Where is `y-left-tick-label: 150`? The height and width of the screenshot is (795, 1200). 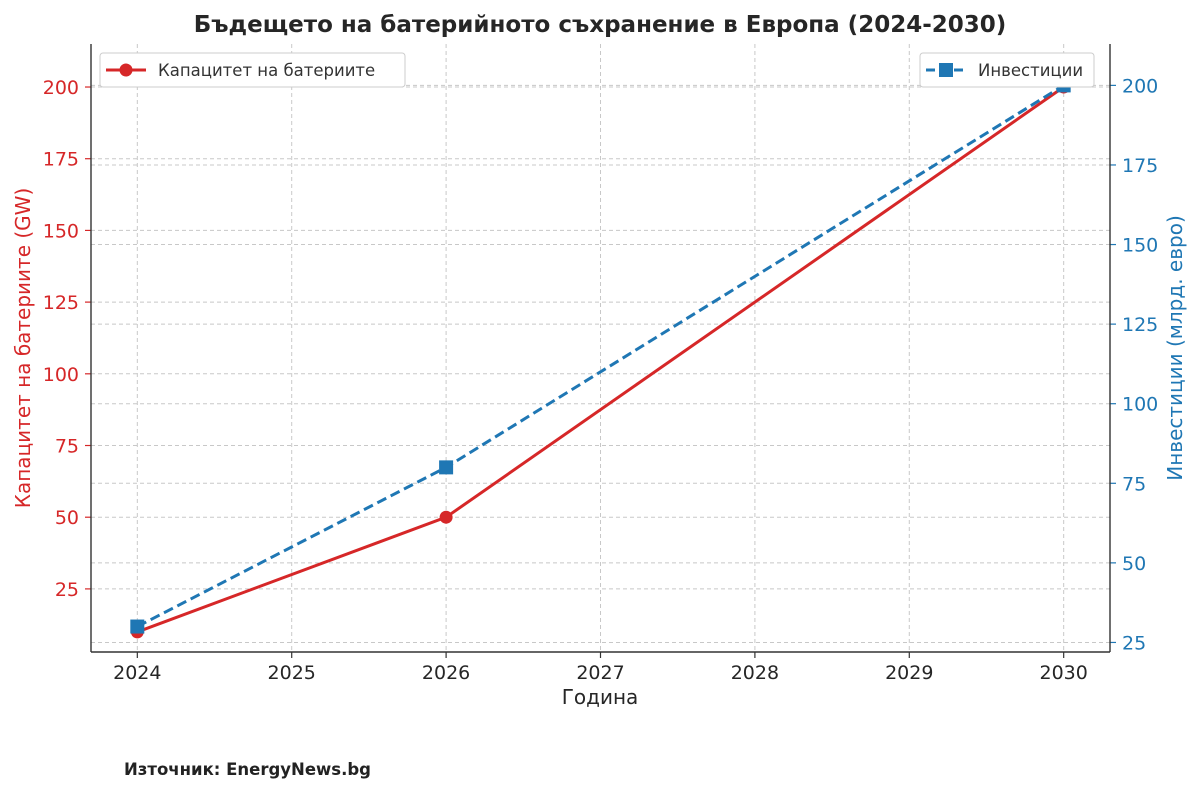 y-left-tick-label: 150 is located at coordinates (61, 231).